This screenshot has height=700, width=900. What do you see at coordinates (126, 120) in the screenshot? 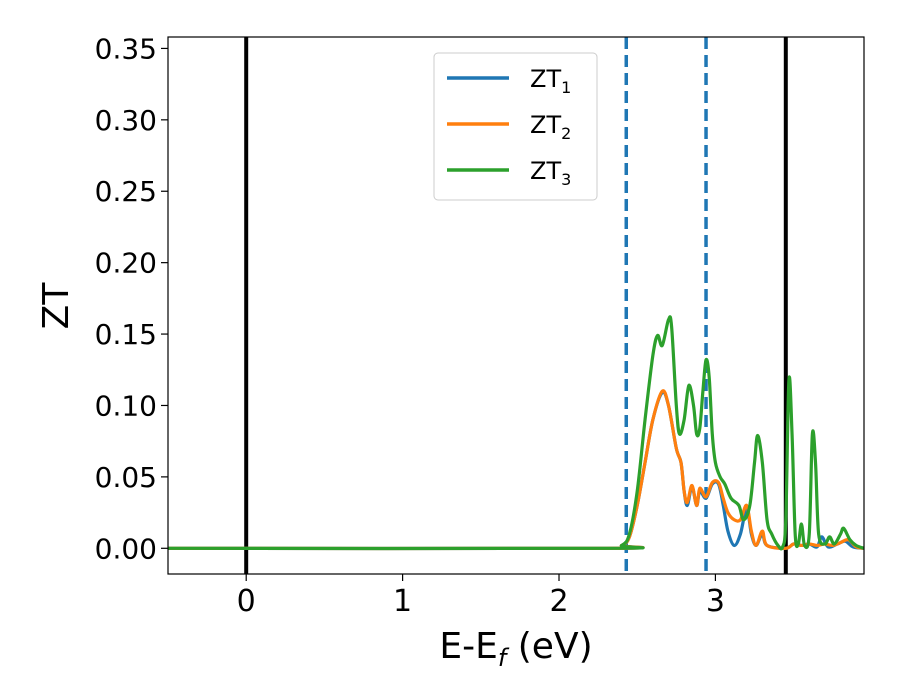
I see `y-tick-label: 0.30` at bounding box center [126, 120].